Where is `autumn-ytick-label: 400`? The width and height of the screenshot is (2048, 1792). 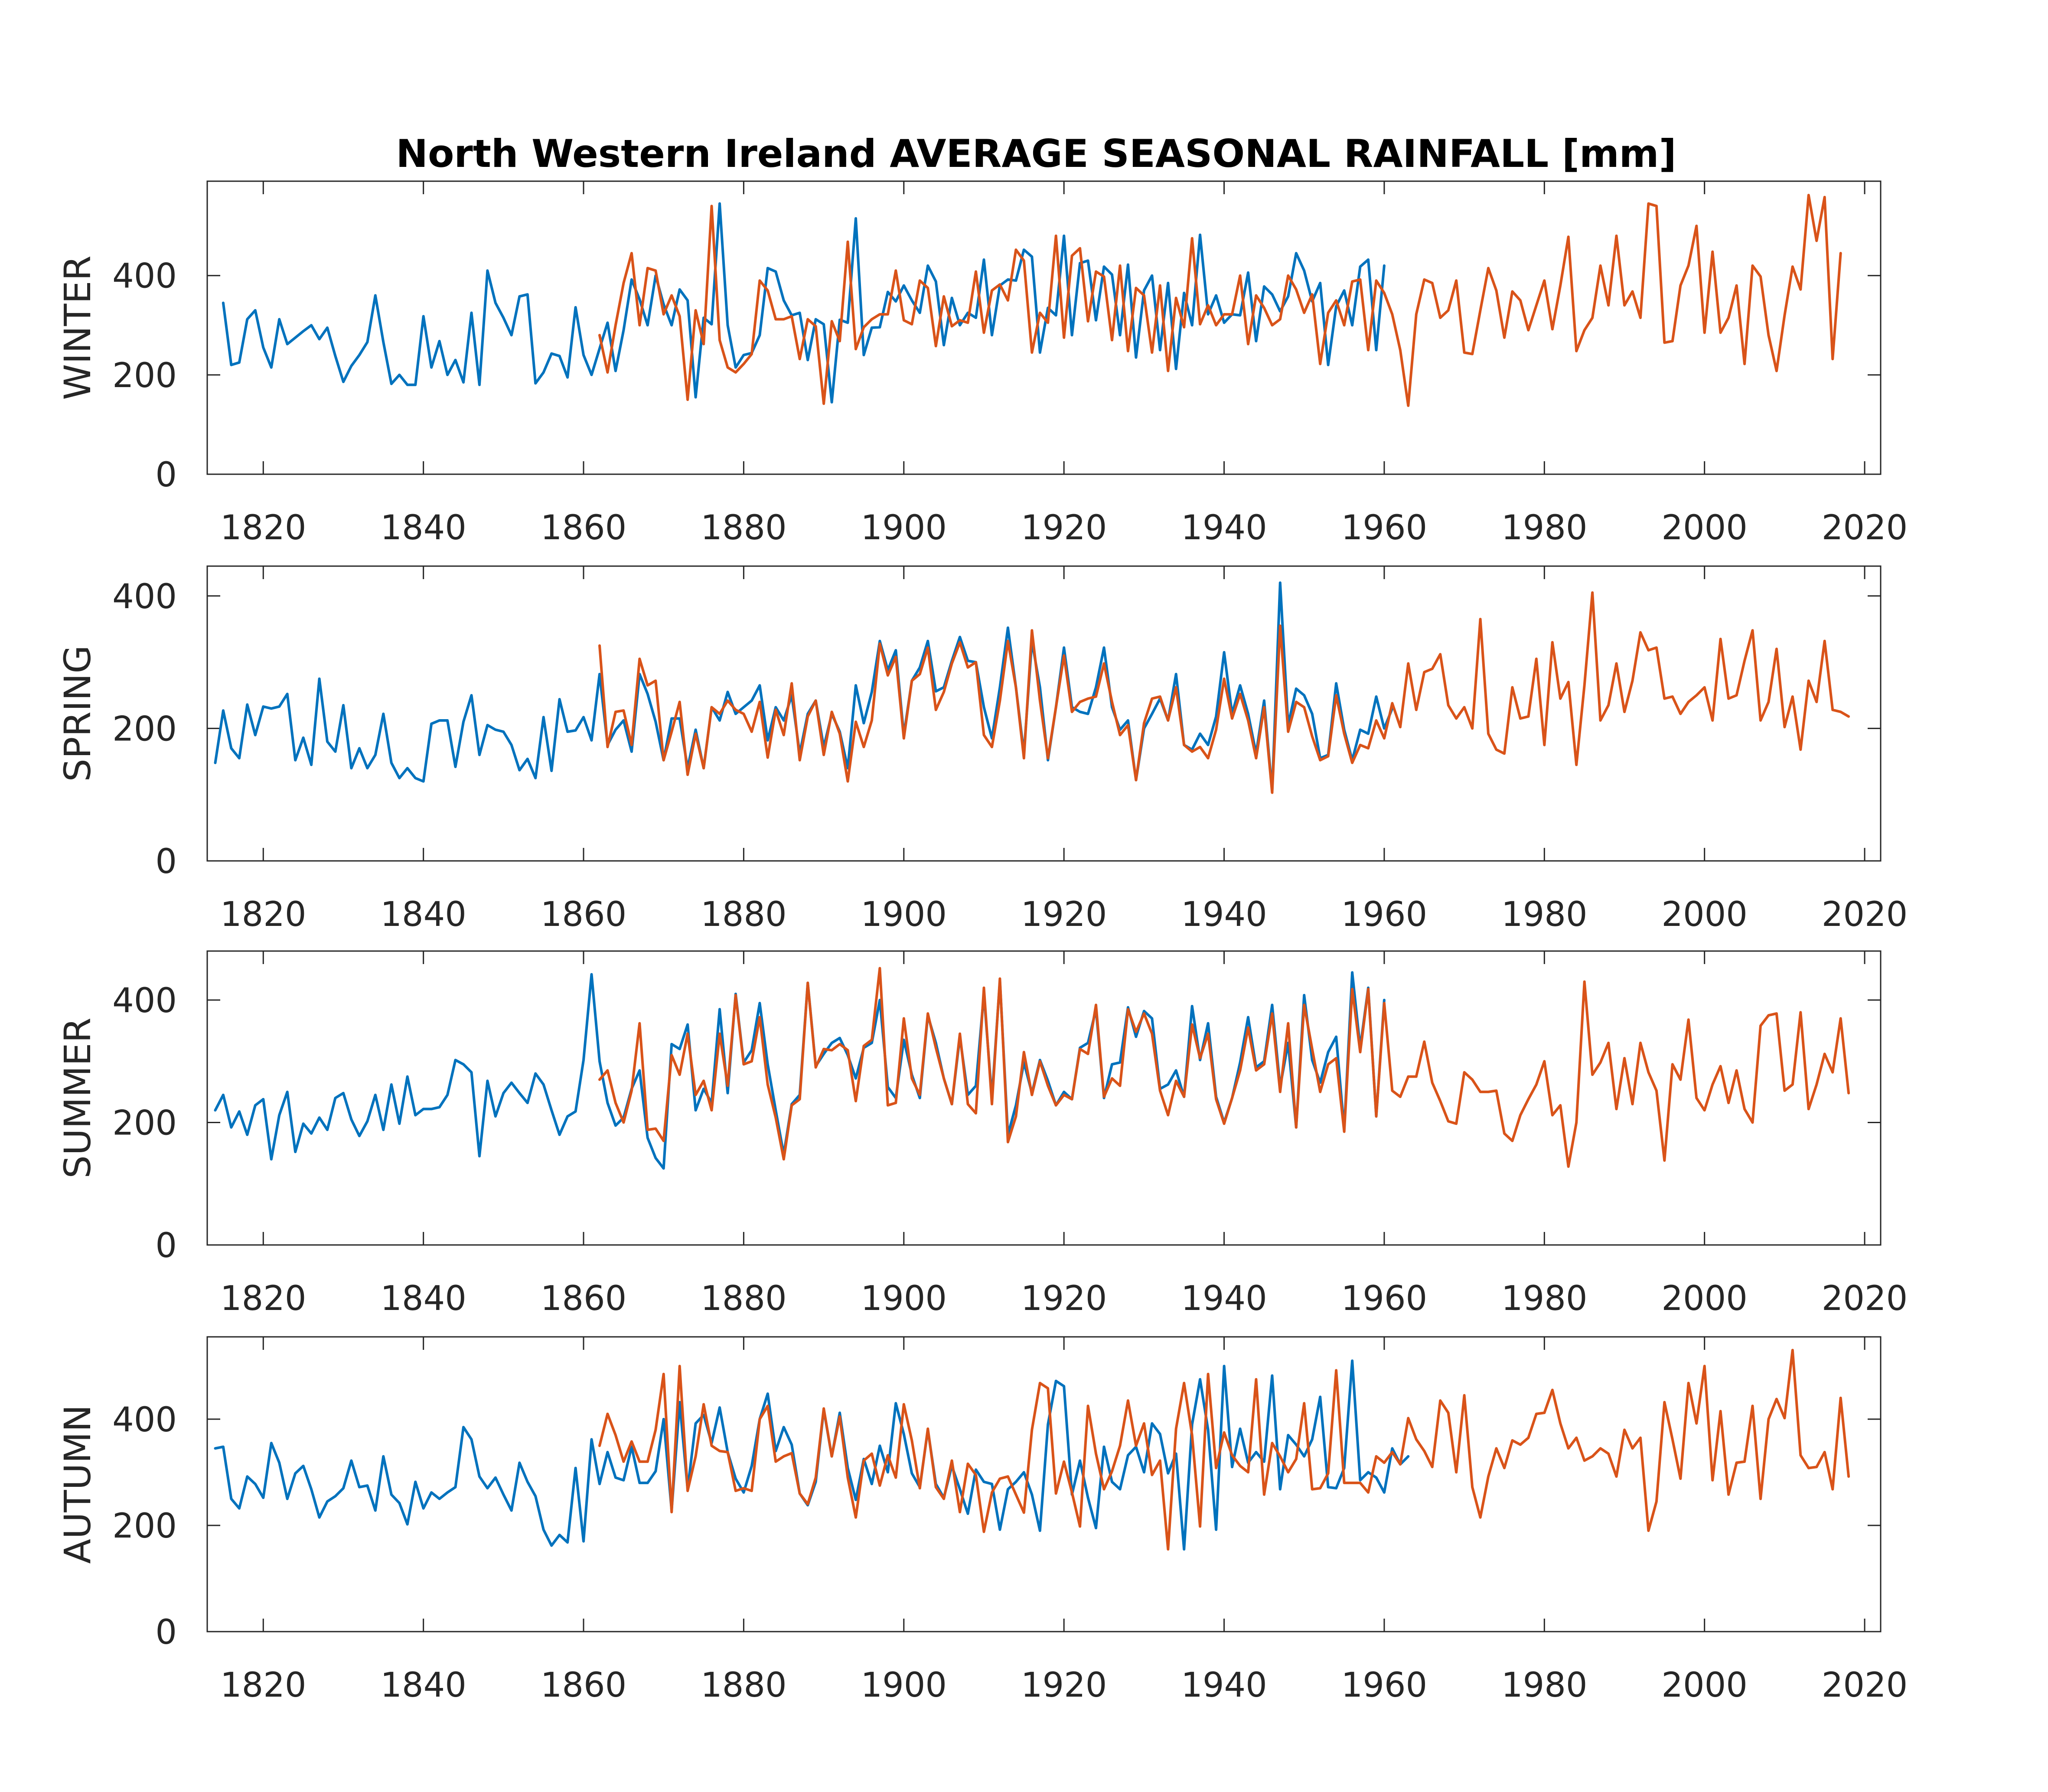
autumn-ytick-label: 400 is located at coordinates (144, 1420).